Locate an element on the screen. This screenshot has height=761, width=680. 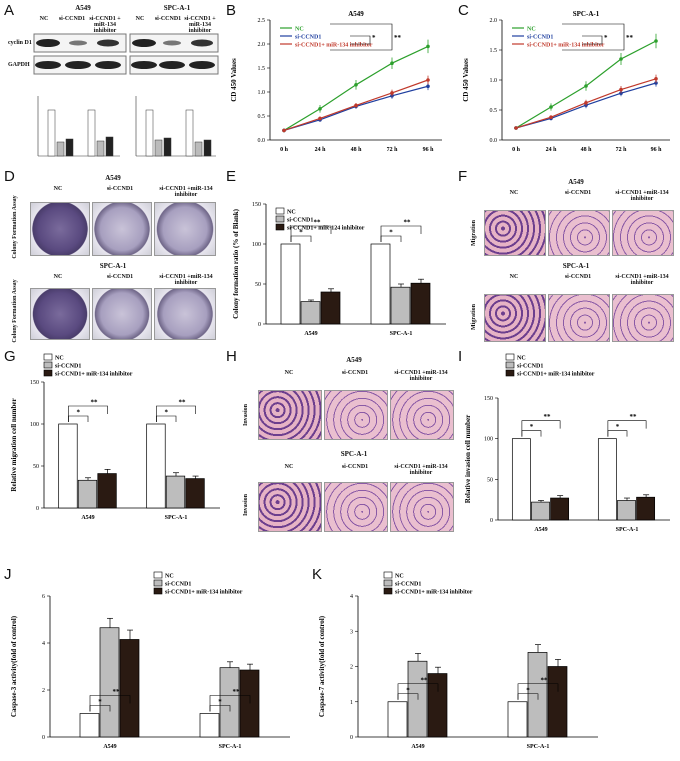
y-tick-label: 2.5 is located at coordinates (262, 21).